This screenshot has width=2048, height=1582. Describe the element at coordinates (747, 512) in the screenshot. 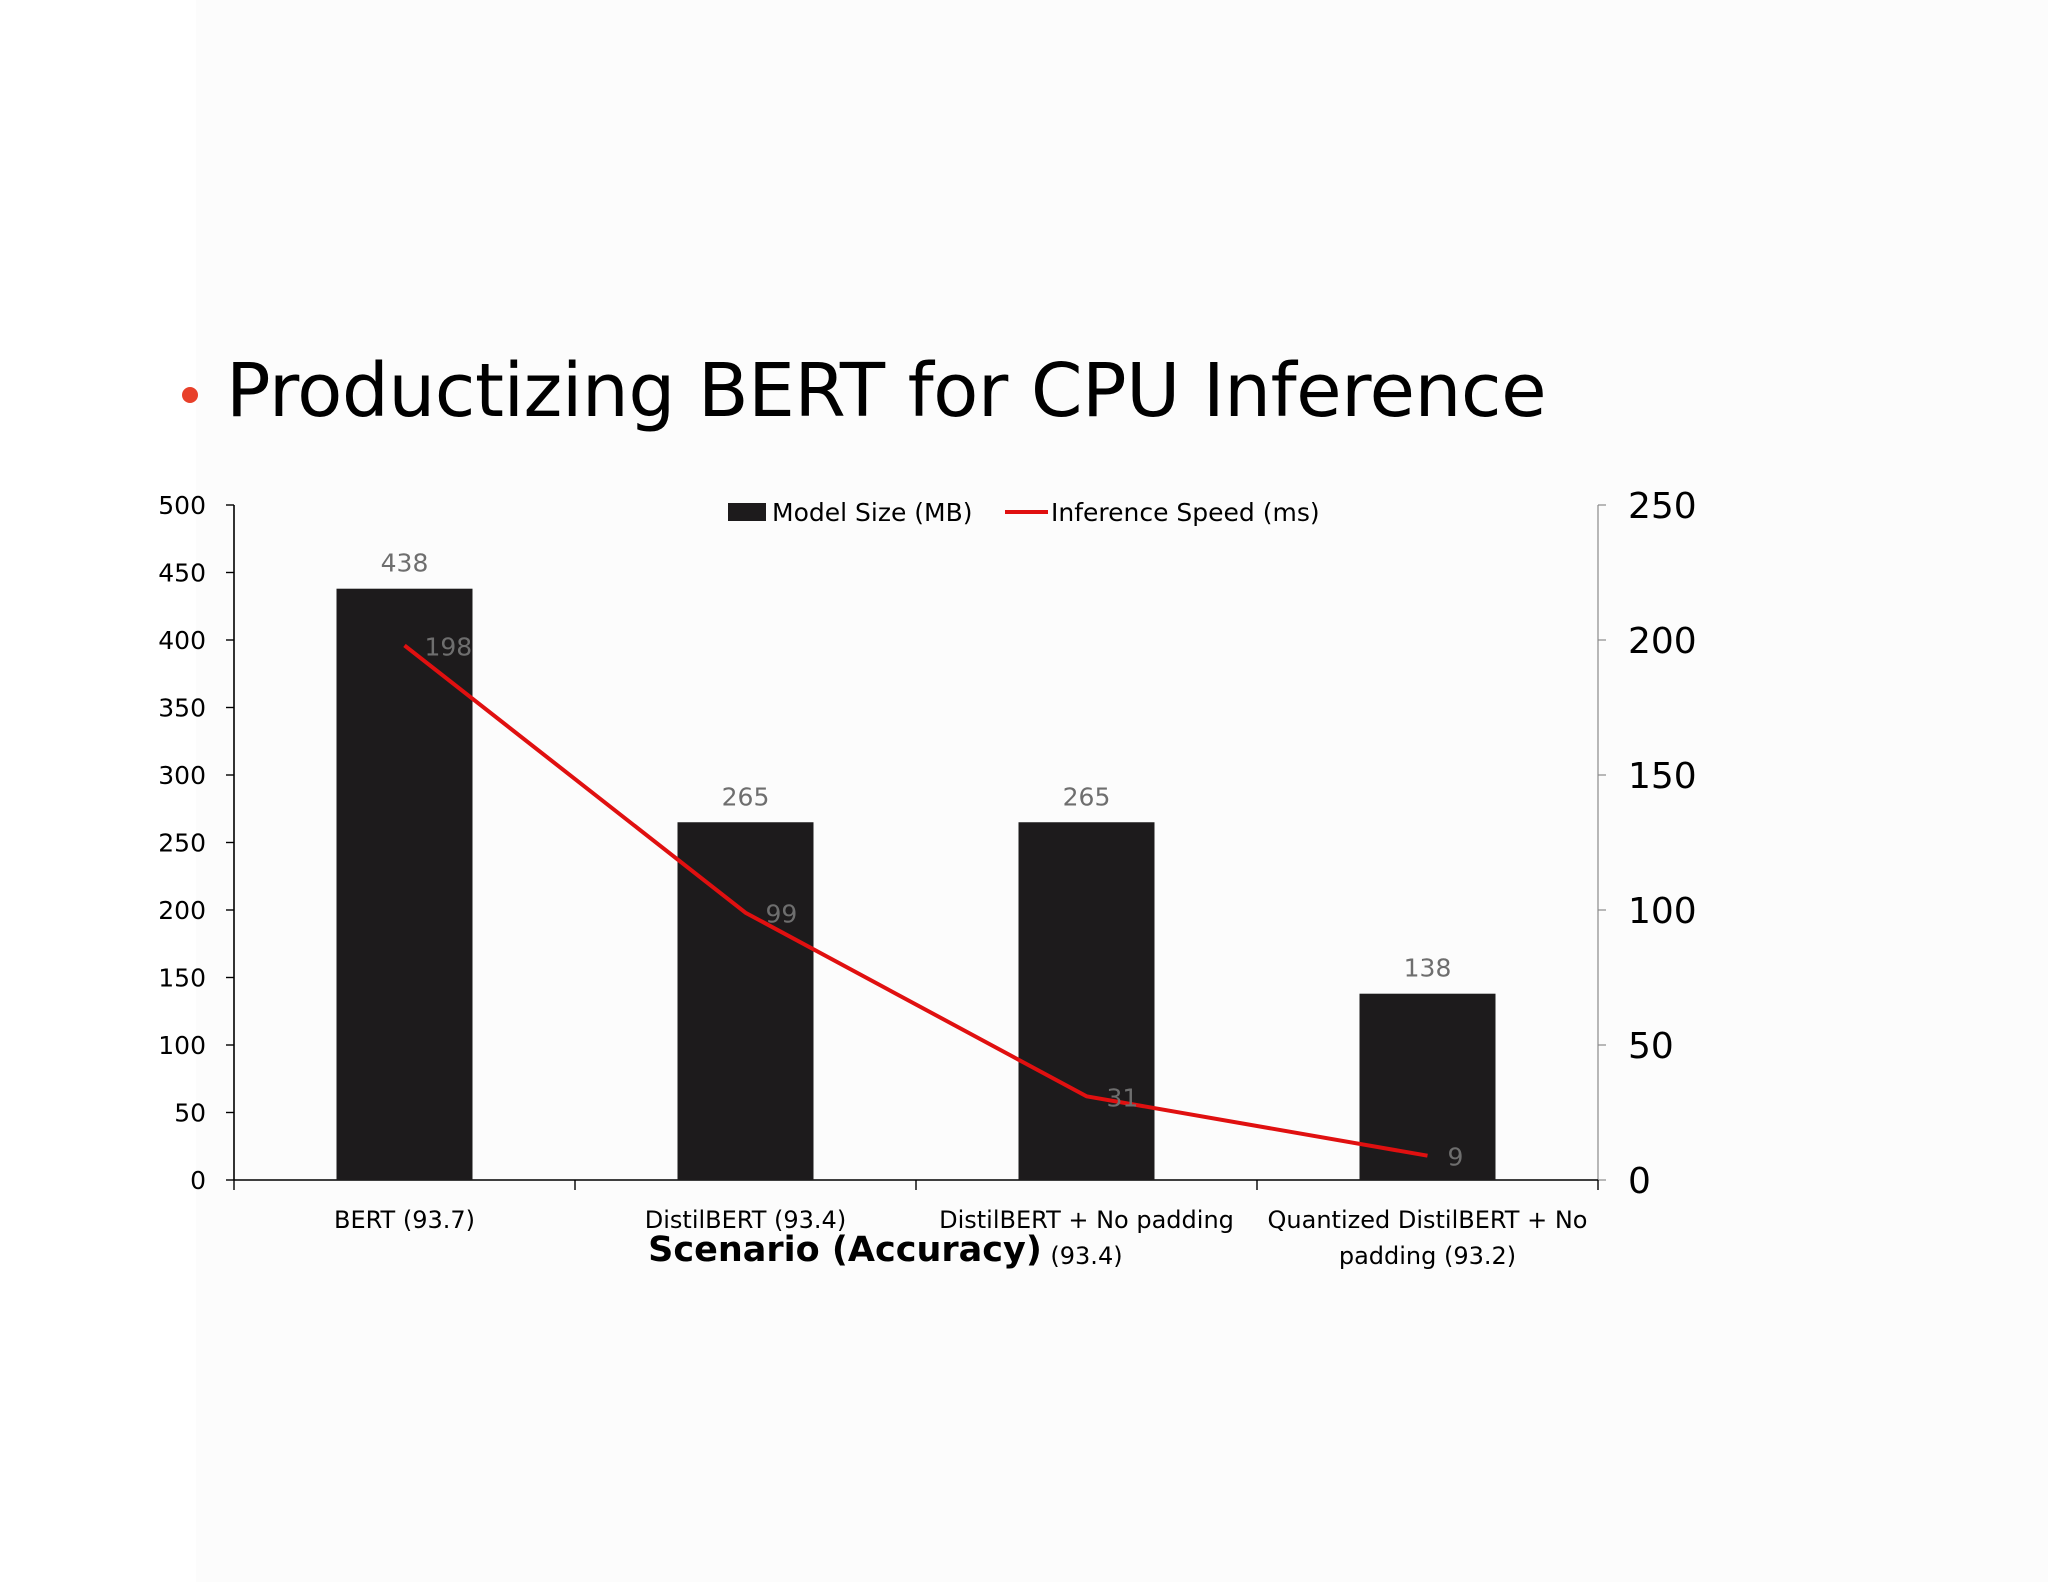

I see `legend-swatch-model-size` at that location.